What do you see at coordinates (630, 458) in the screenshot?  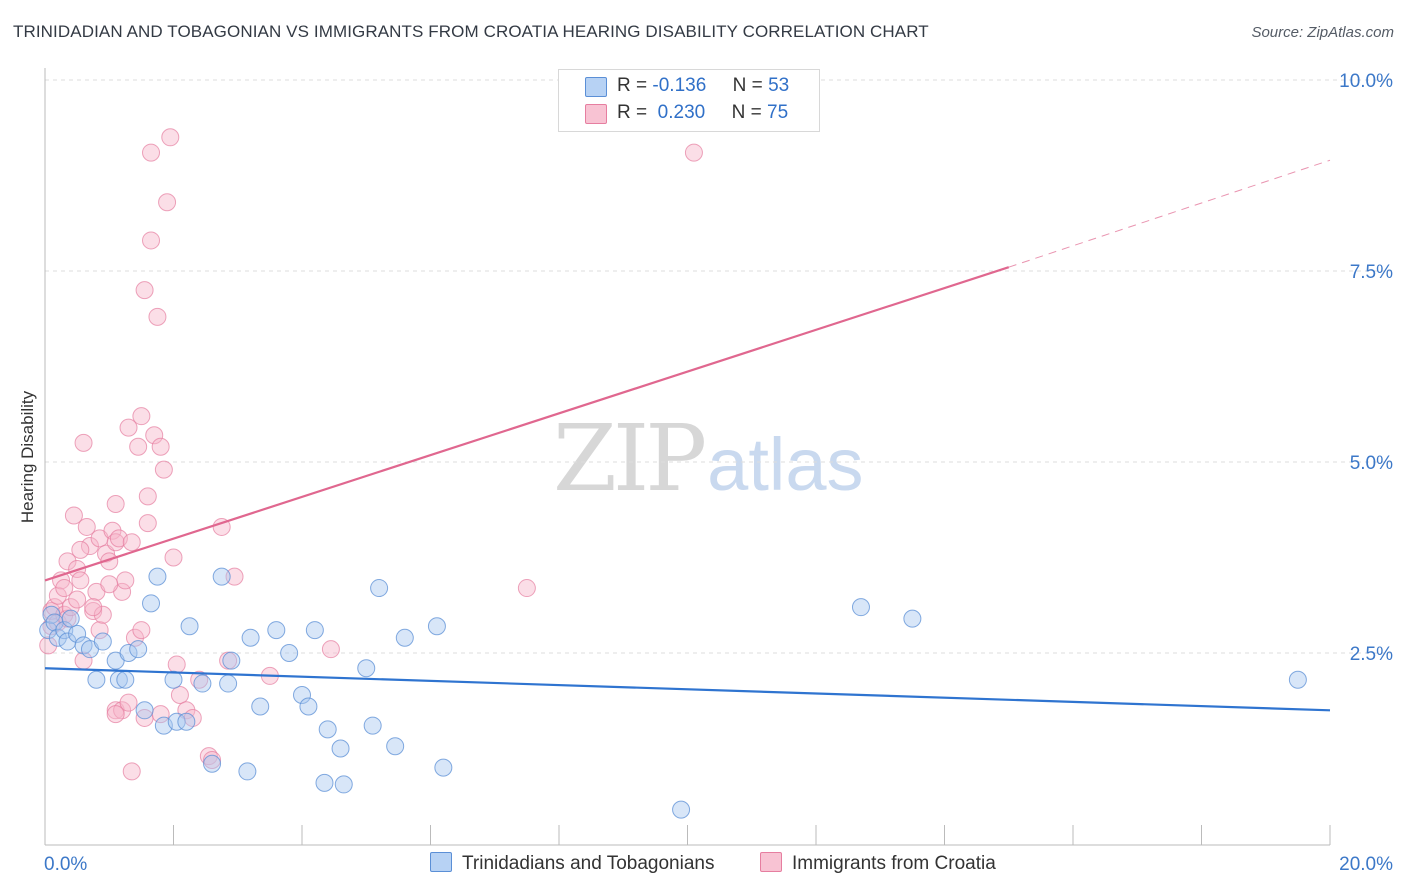 I see `watermark-zip: ZIP` at bounding box center [630, 458].